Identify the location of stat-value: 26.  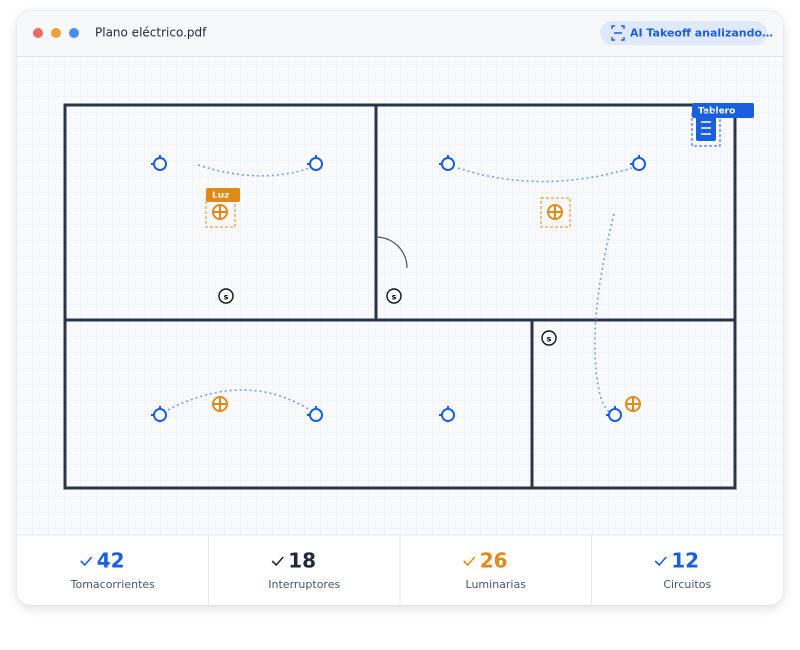
(494, 561).